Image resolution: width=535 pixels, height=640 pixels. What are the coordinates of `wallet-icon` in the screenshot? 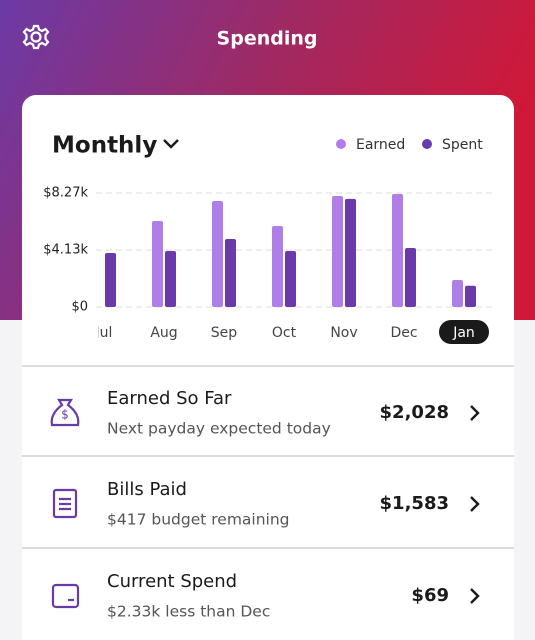 It's located at (65, 596).